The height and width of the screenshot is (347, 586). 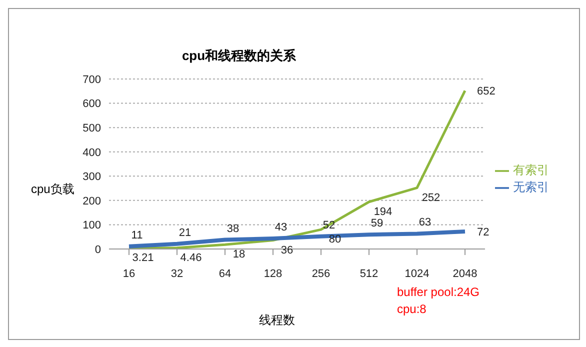 What do you see at coordinates (143, 258) in the screenshot?
I see `data-label: 3.21` at bounding box center [143, 258].